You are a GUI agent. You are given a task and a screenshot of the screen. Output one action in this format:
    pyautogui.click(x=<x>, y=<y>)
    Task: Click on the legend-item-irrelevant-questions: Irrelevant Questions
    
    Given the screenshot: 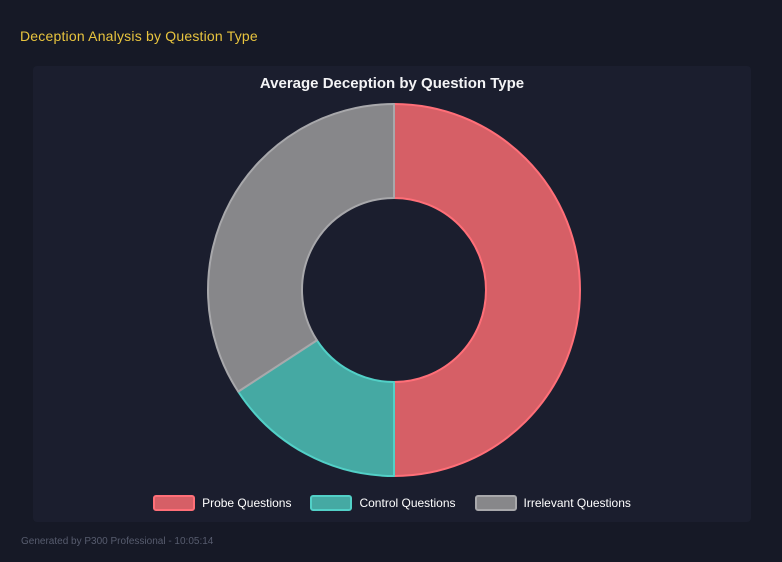 What is the action you would take?
    pyautogui.click(x=552, y=503)
    